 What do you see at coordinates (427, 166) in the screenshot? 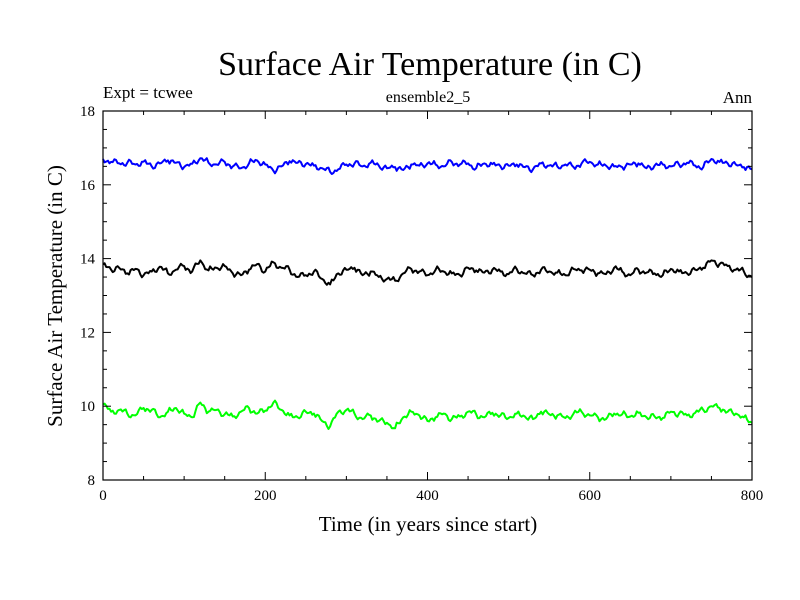
I see `series-line-upper` at bounding box center [427, 166].